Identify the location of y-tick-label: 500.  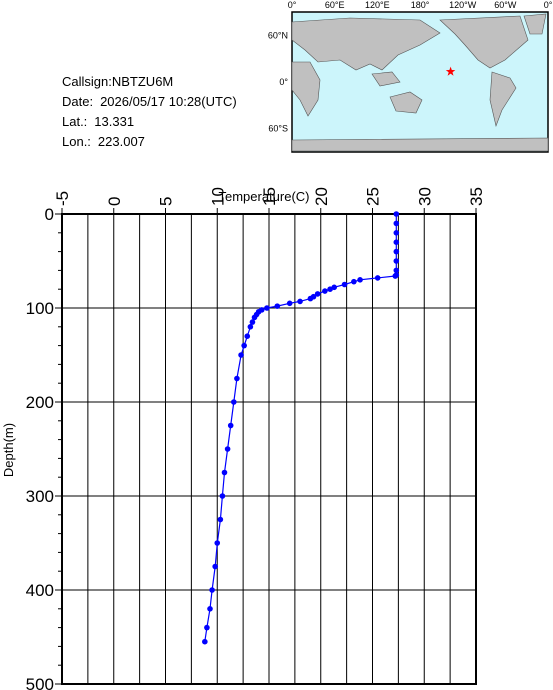
(40, 682).